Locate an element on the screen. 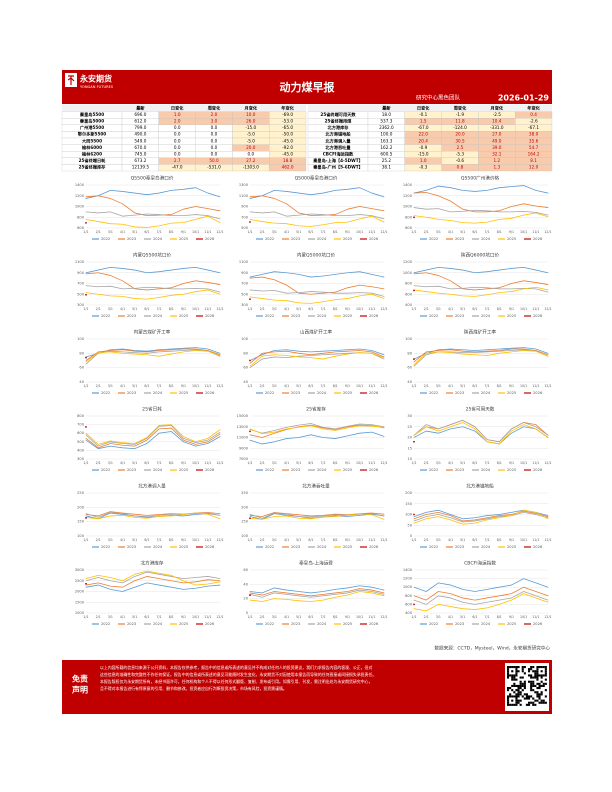 This screenshot has height=792, width=612. y-tick-label: 500 is located at coordinates (81, 294).